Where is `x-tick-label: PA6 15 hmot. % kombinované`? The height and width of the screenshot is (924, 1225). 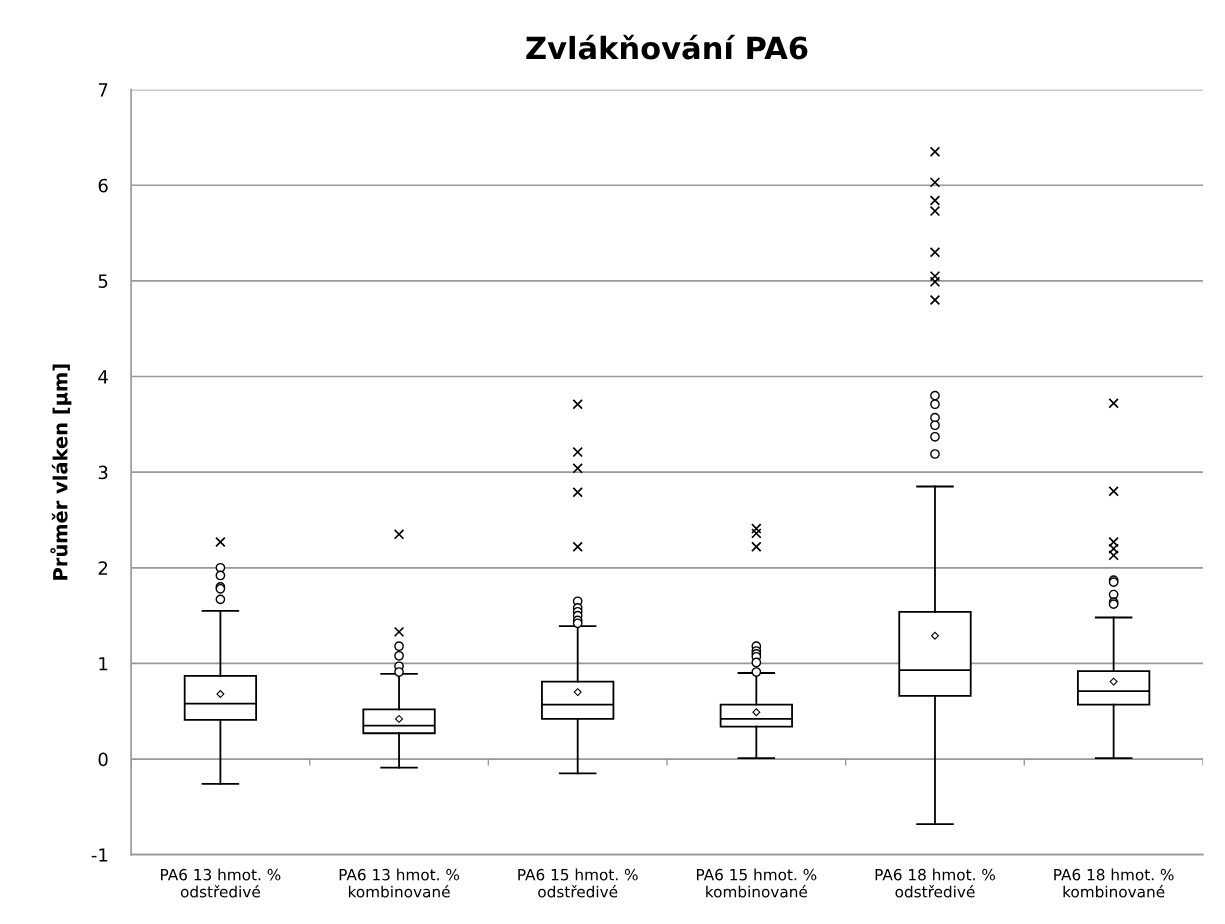
x-tick-label: PA6 15 hmot. % kombinované is located at coordinates (756, 883).